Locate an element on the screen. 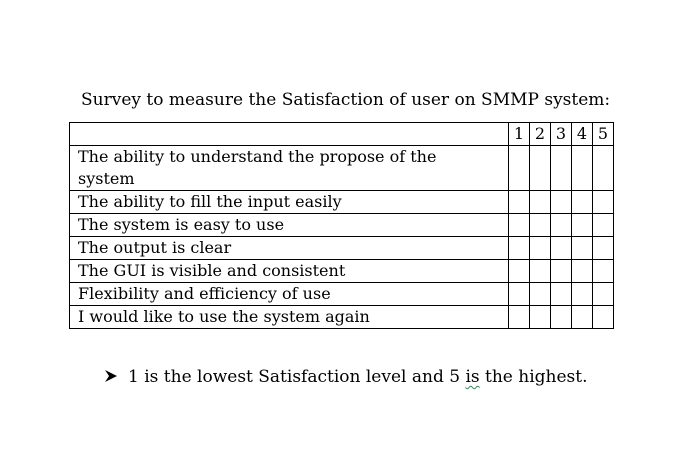 Image resolution: width=697 pixels, height=462 pixels. spellcheck-flagged-word: is is located at coordinates (472, 377).